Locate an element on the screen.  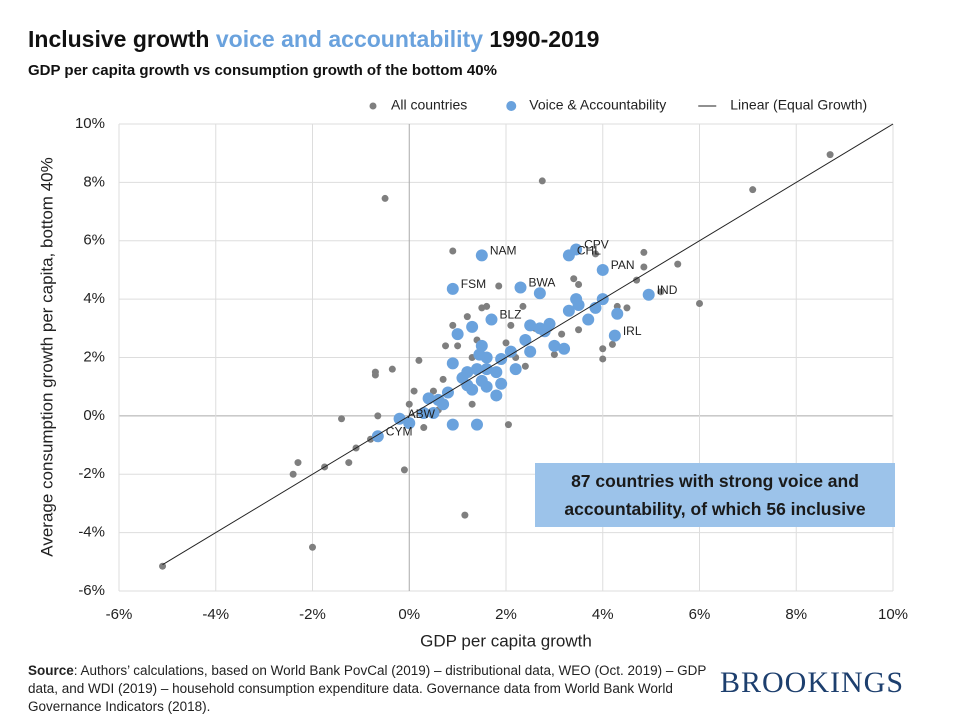
logo: BROOKINGS is located at coordinates (812, 682).